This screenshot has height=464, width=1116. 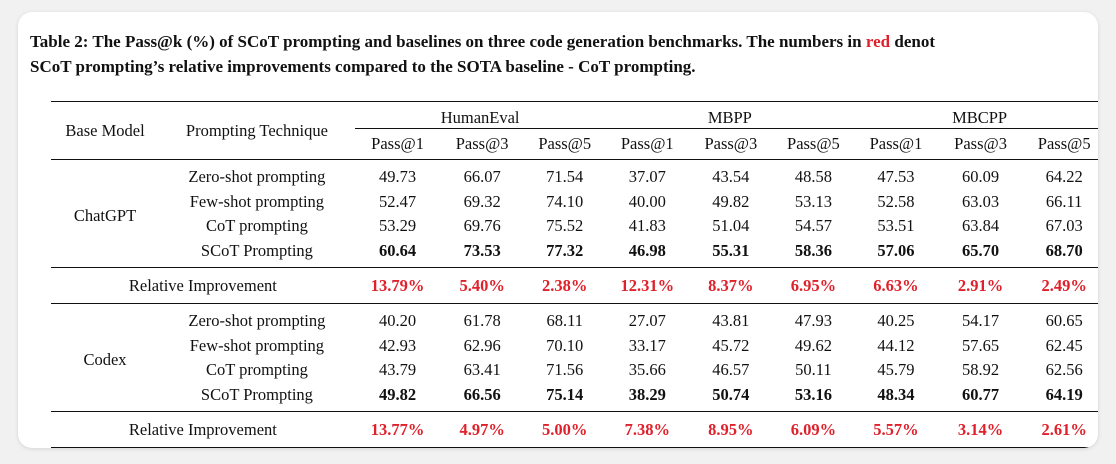 What do you see at coordinates (896, 429) in the screenshot?
I see `improvement-value-cell: 5.57%` at bounding box center [896, 429].